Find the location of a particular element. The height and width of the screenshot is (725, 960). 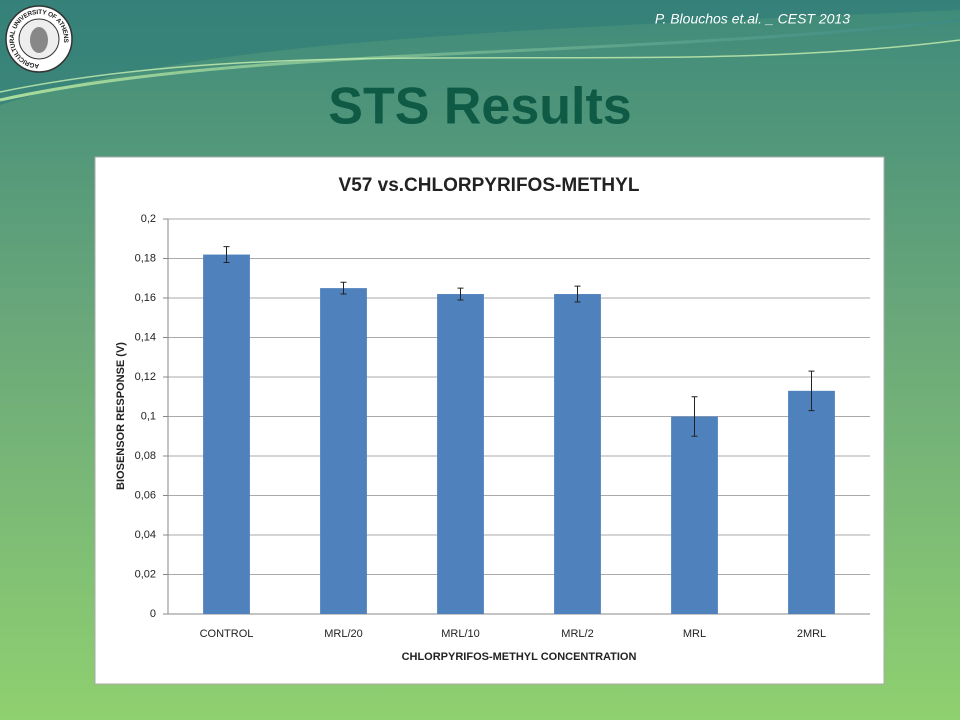

y-tick-label: 0,12 is located at coordinates (145, 377).